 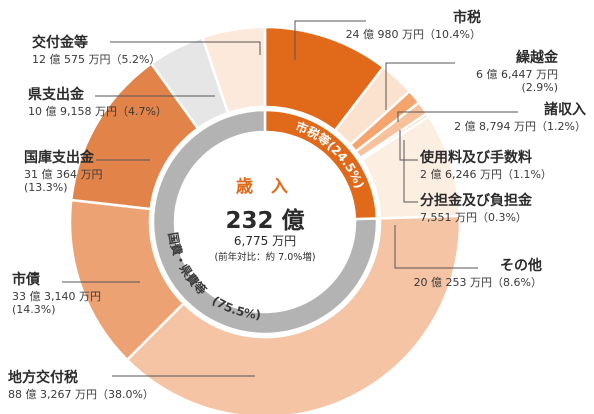 I want to click on total-amount-sub: 6,775 万円, so click(x=265, y=241).